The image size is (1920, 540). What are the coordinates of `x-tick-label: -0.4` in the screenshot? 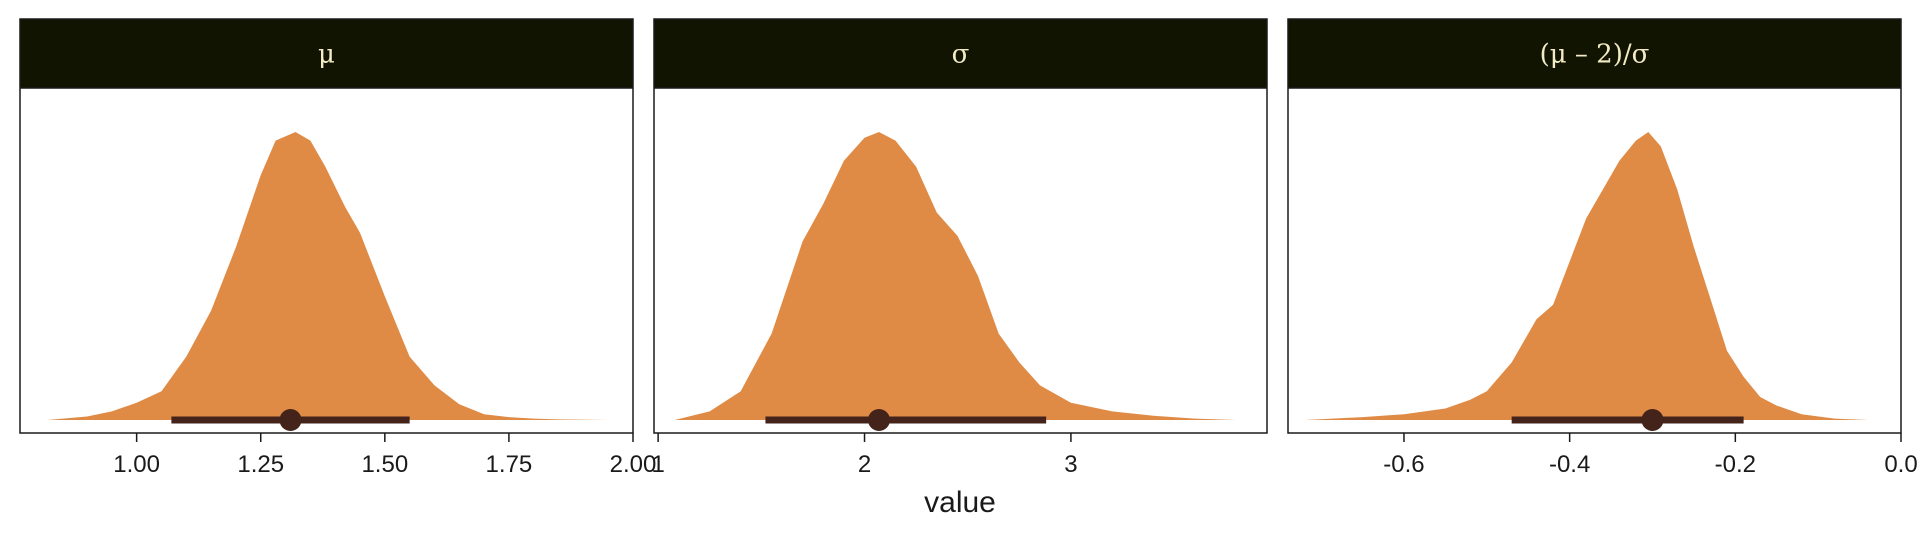 It's located at (1569, 464).